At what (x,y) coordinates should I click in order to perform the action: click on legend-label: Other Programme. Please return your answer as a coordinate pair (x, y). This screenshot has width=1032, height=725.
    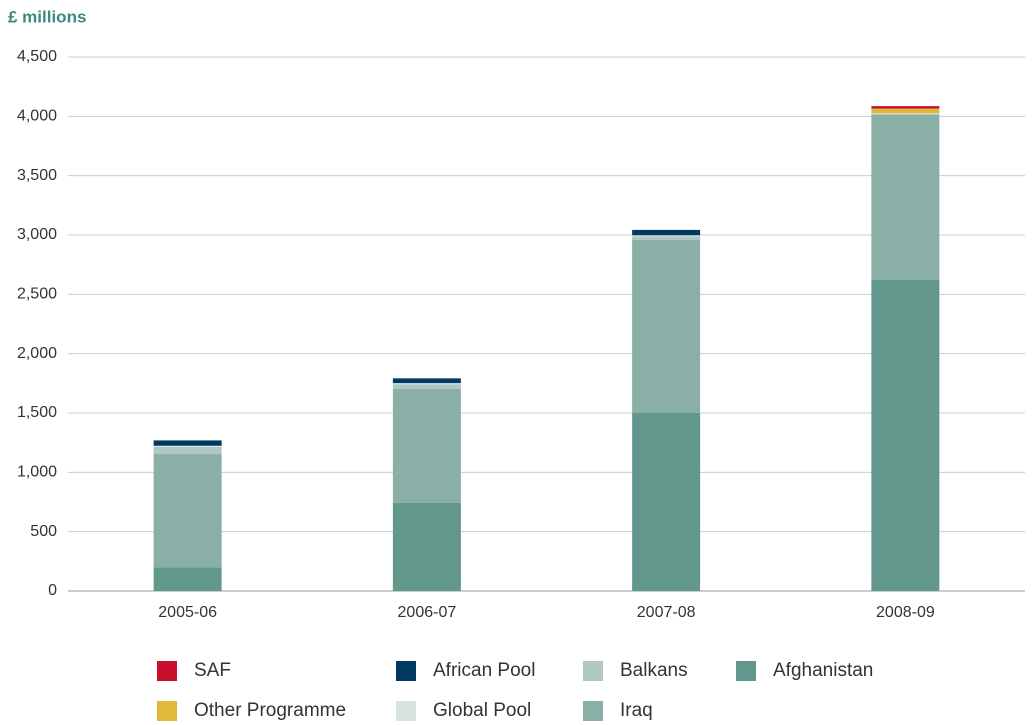
    Looking at the image, I should click on (270, 710).